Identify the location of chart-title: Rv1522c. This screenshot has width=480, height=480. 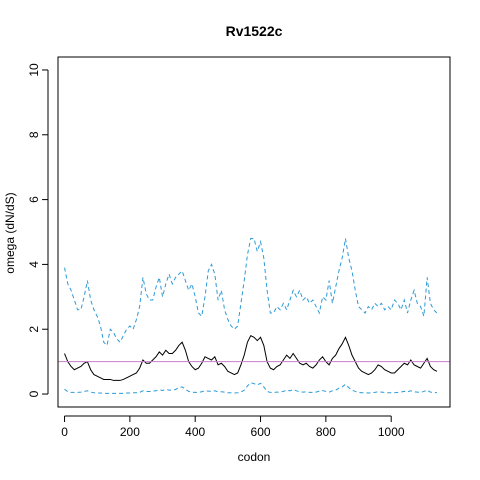
(254, 31).